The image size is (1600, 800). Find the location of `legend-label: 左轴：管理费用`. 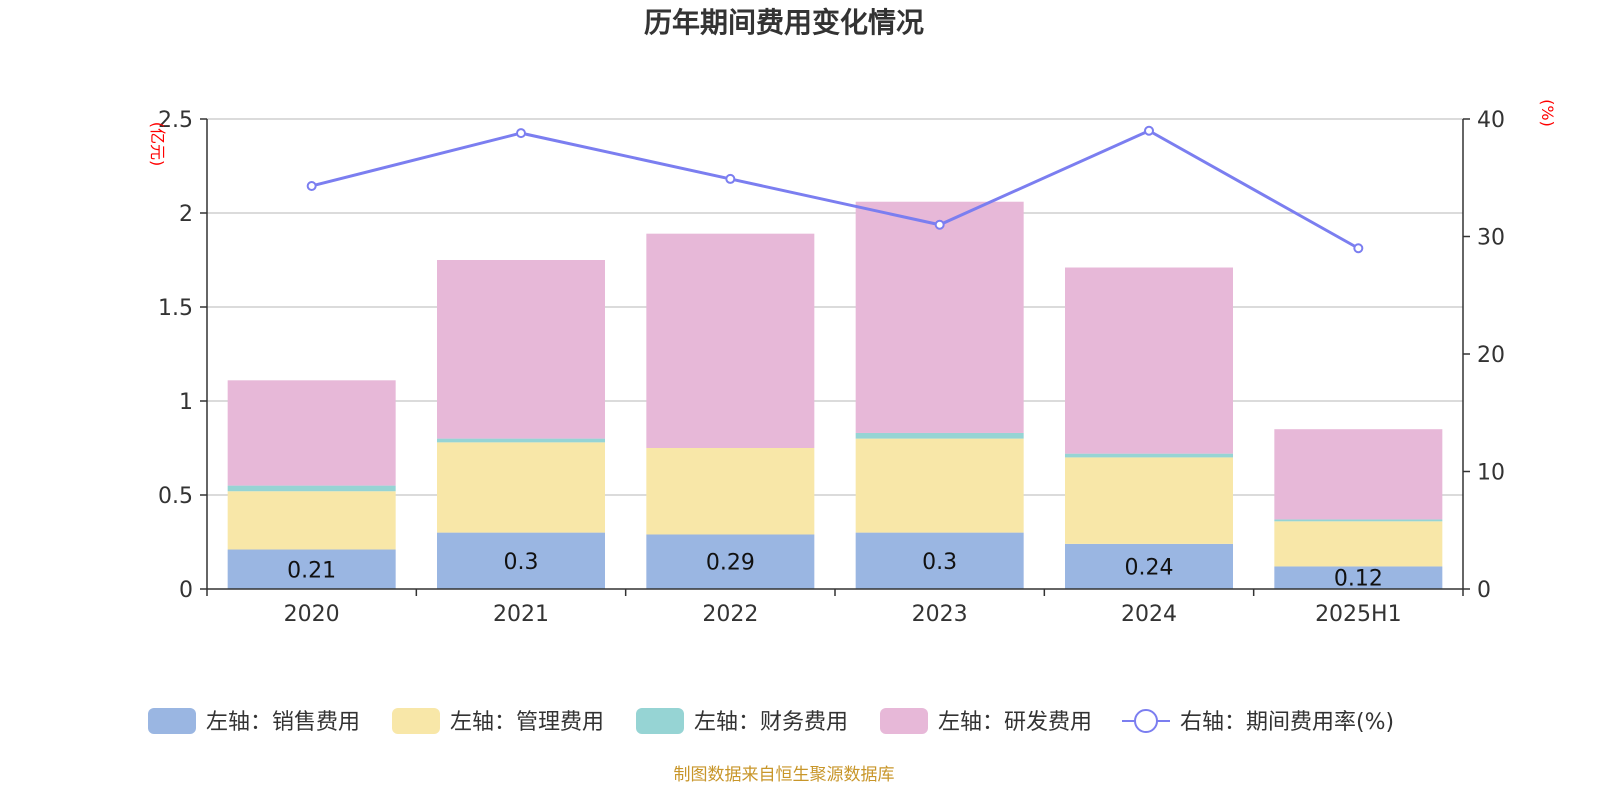

legend-label: 左轴：管理费用 is located at coordinates (527, 722).